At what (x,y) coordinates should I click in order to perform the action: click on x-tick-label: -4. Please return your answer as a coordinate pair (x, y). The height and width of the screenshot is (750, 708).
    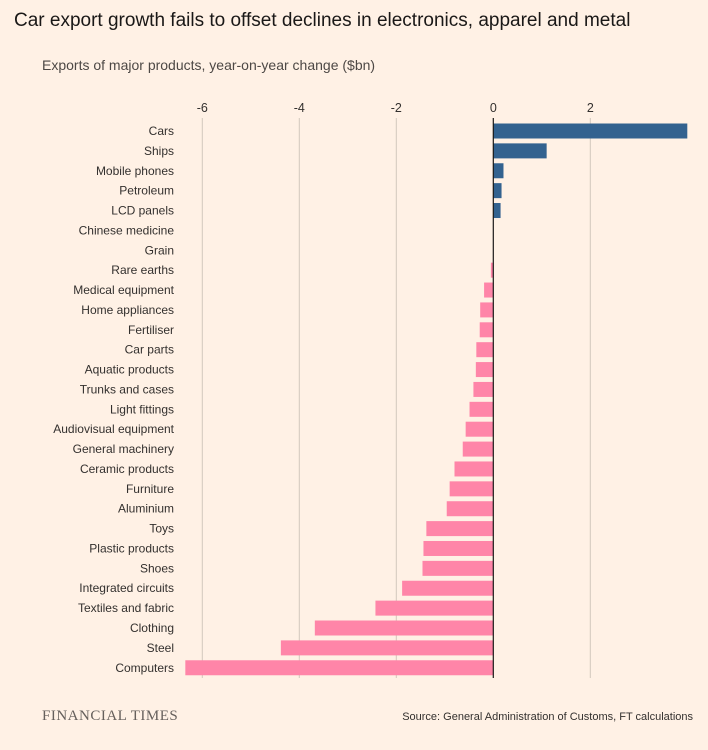
    Looking at the image, I should click on (299, 108).